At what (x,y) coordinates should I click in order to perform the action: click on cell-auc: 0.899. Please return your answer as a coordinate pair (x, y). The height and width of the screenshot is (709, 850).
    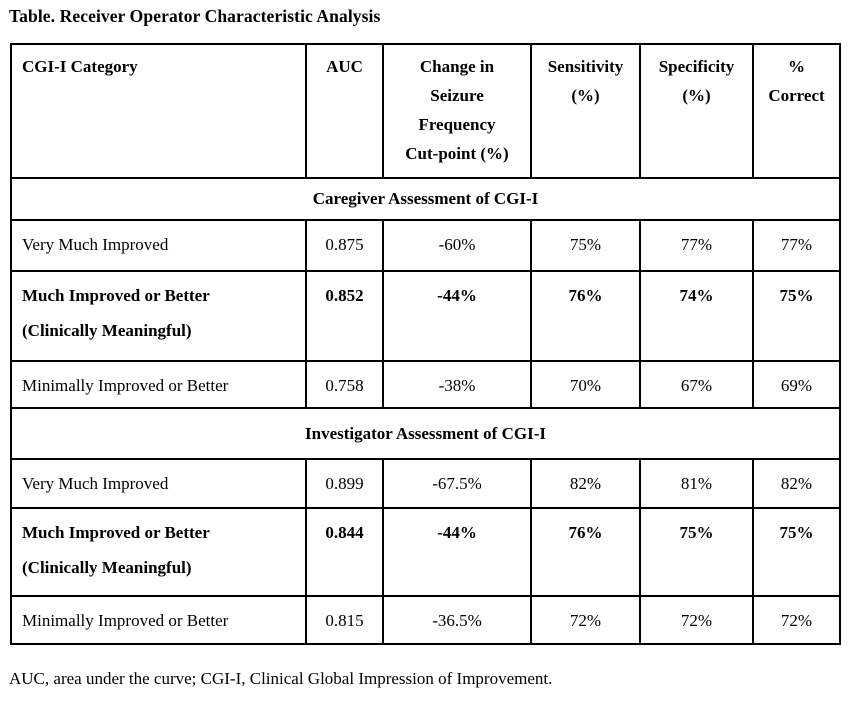
    Looking at the image, I should click on (344, 483).